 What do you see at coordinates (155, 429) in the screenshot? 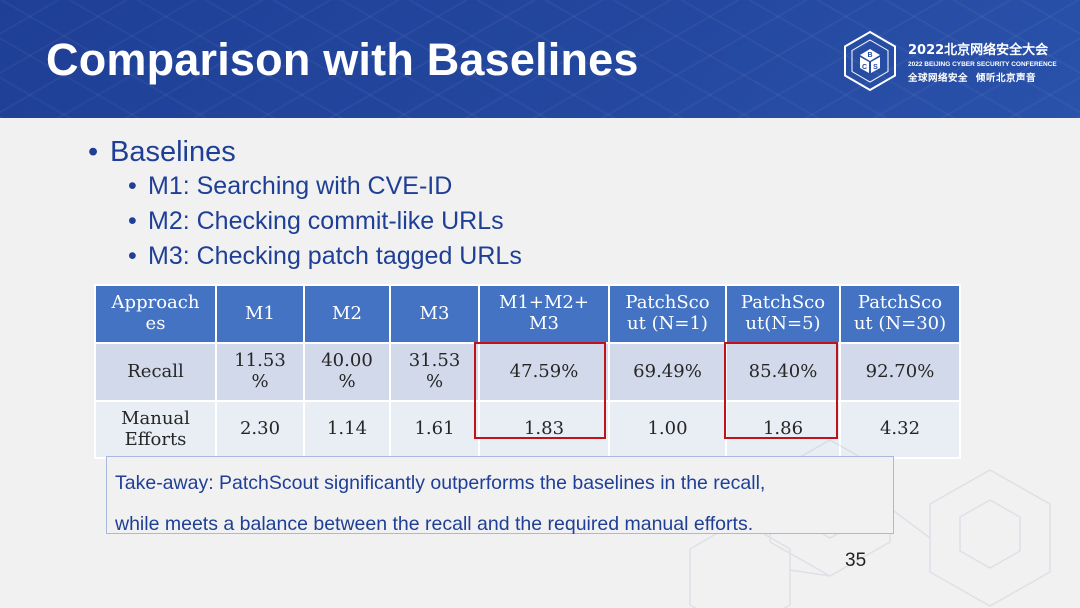
I see `row-label-manual-efforts: Manual Efforts` at bounding box center [155, 429].